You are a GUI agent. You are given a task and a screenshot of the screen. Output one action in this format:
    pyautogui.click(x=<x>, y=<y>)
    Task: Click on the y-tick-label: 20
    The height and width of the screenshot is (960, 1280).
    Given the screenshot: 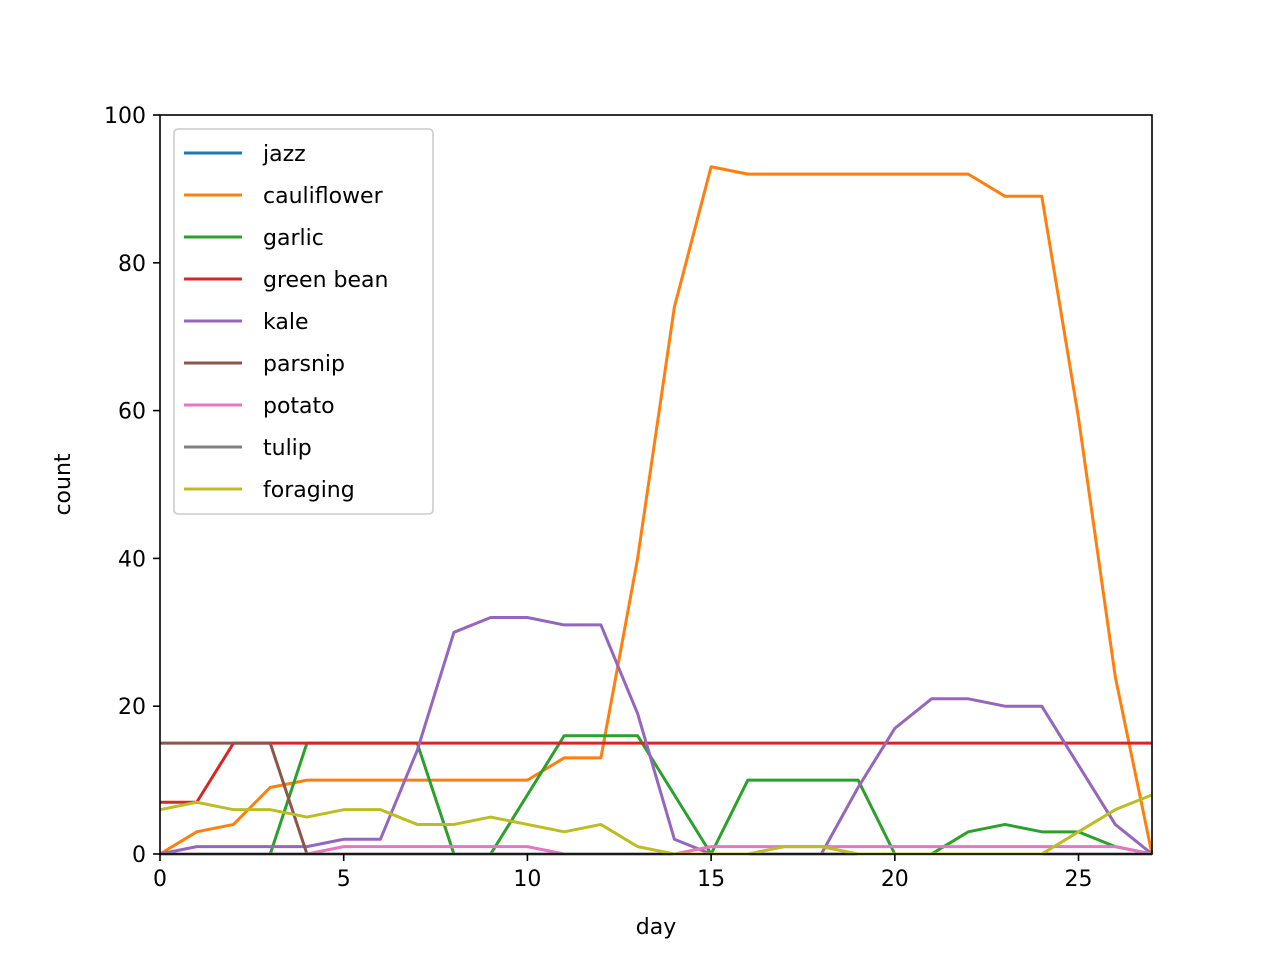 What is the action you would take?
    pyautogui.click(x=132, y=707)
    